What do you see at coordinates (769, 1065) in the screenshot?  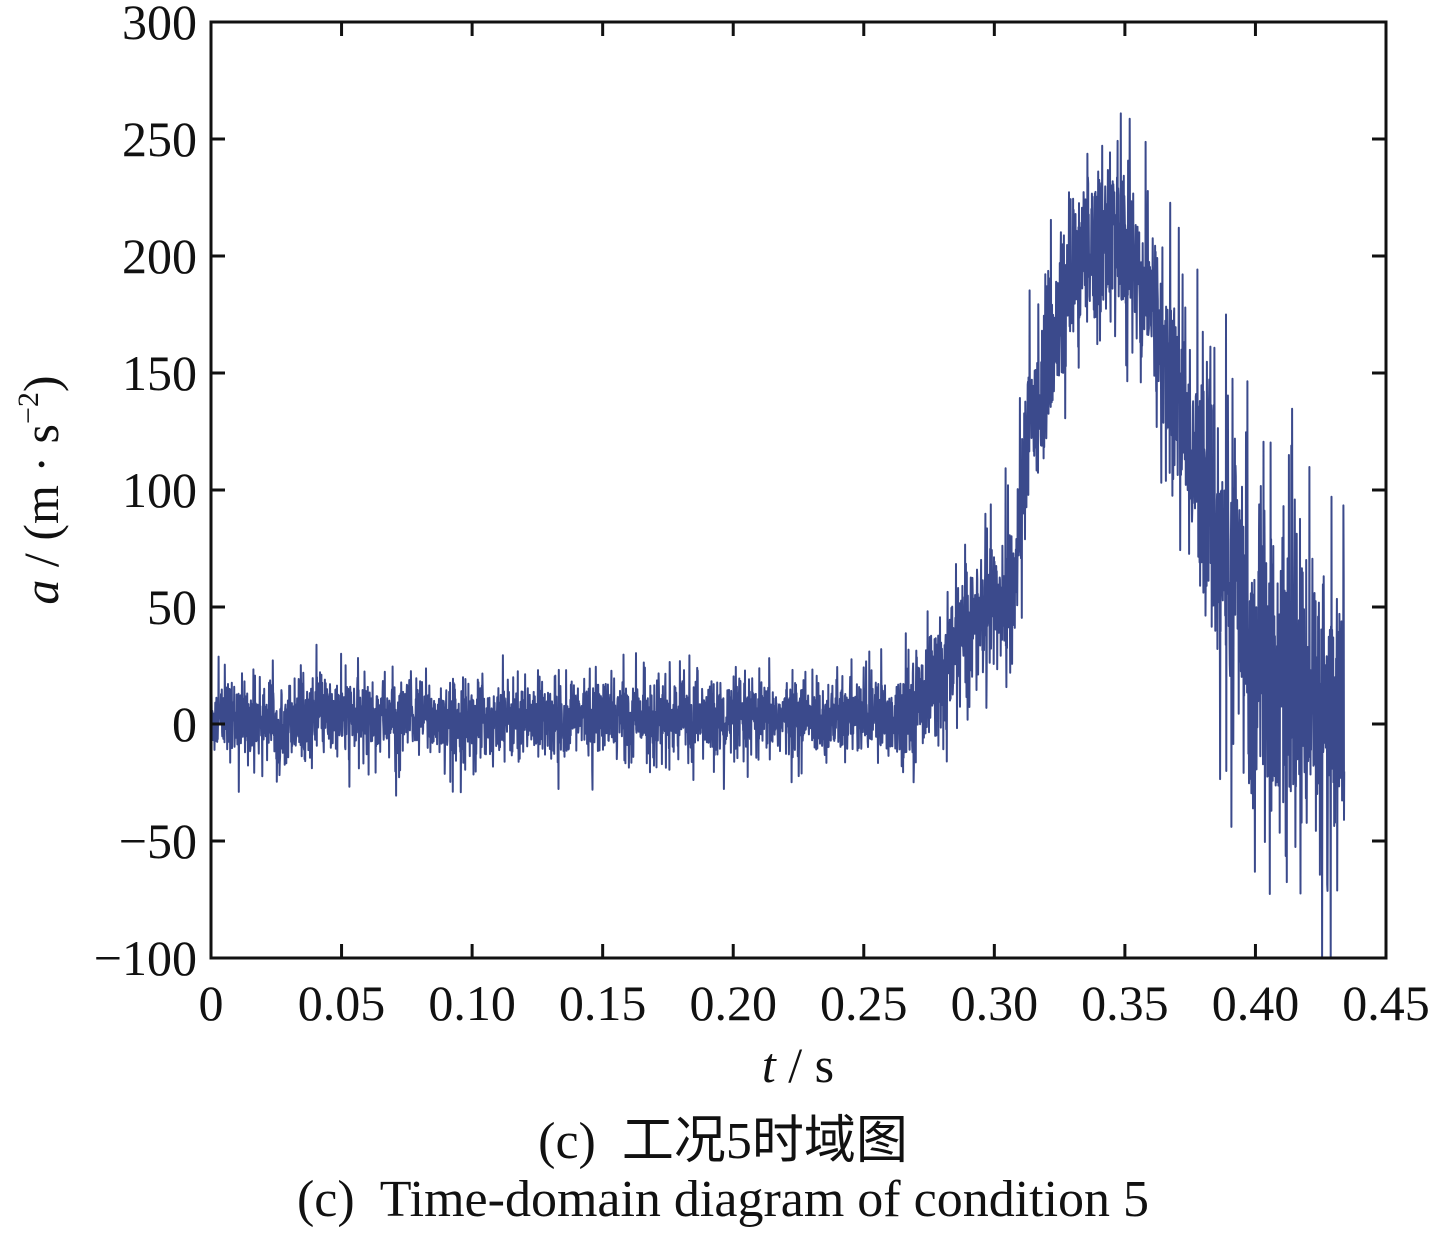 I see `x-axis-var: t` at bounding box center [769, 1065].